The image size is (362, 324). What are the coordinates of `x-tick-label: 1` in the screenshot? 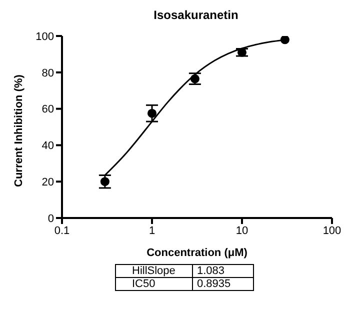 It's located at (152, 230).